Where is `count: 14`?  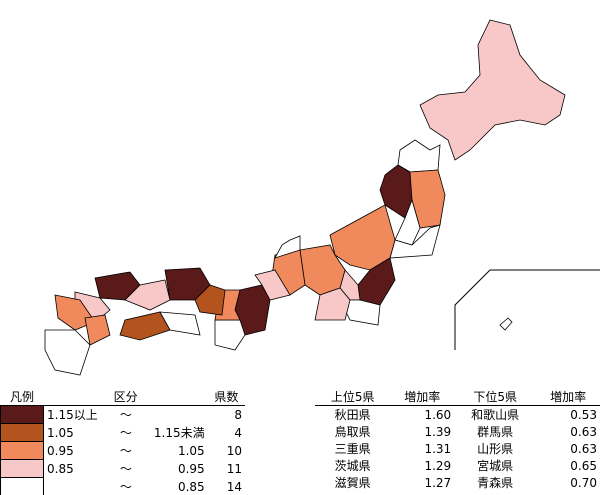
count: 14 is located at coordinates (234, 486).